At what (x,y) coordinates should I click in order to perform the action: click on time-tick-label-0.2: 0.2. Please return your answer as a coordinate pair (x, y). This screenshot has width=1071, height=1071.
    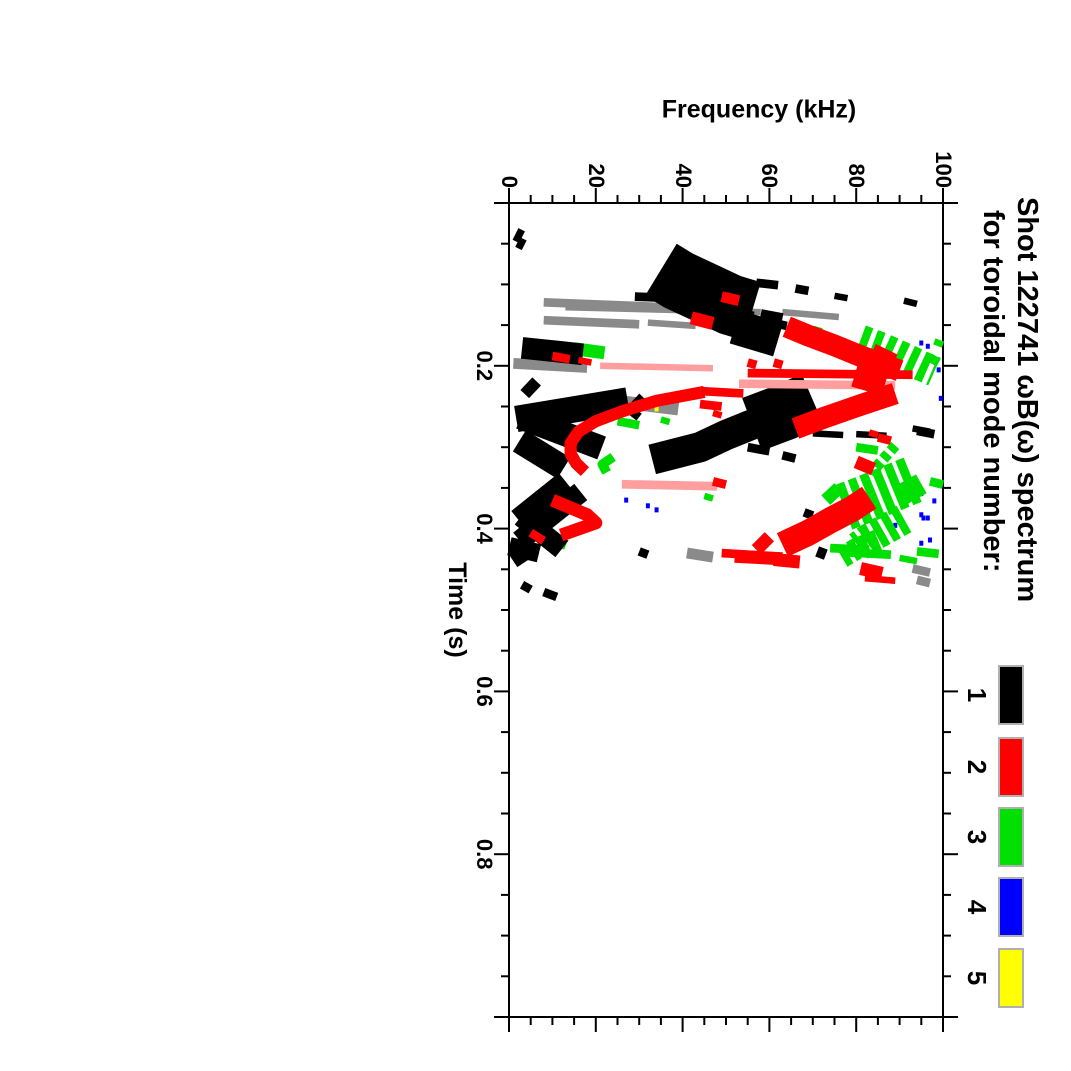
    Looking at the image, I should click on (484, 366).